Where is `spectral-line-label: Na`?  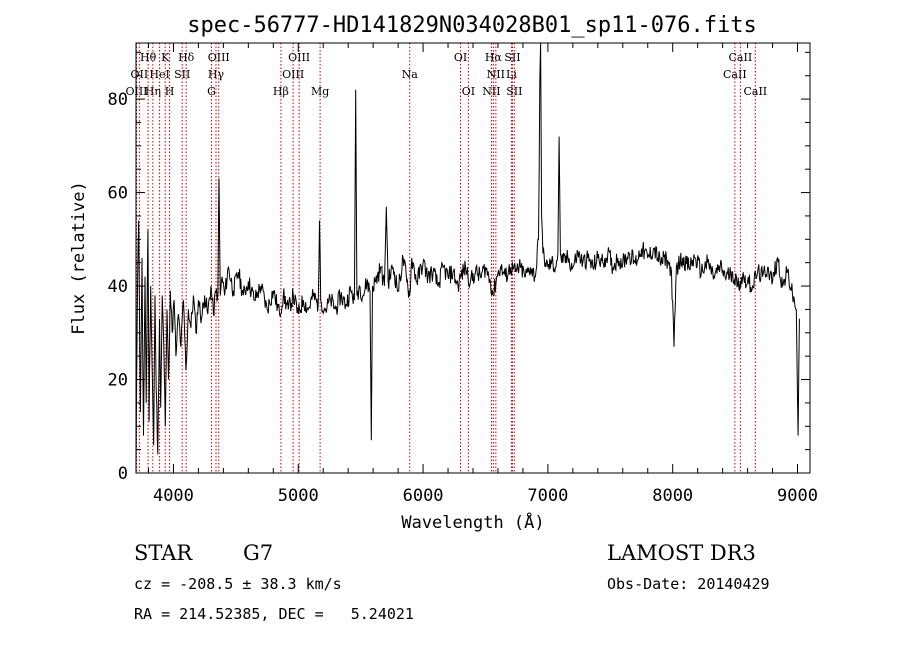
spectral-line-label: Na is located at coordinates (410, 74).